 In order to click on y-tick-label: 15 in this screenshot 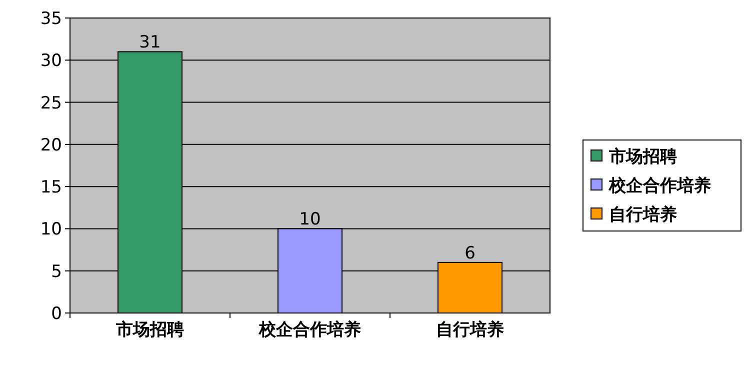, I will do `click(51, 188)`.